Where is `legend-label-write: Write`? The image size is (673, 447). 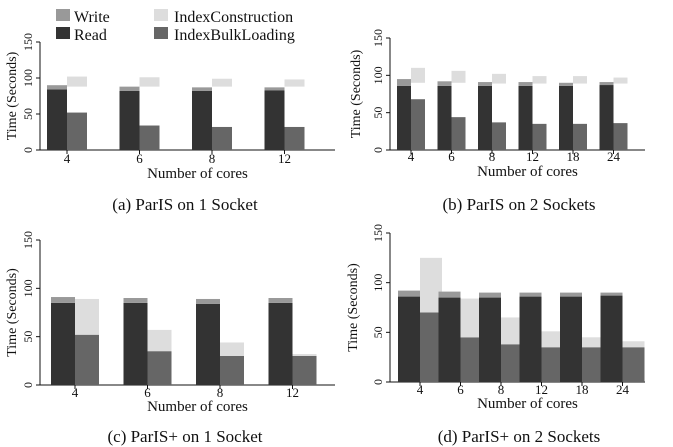
legend-label-write: Write is located at coordinates (92, 17).